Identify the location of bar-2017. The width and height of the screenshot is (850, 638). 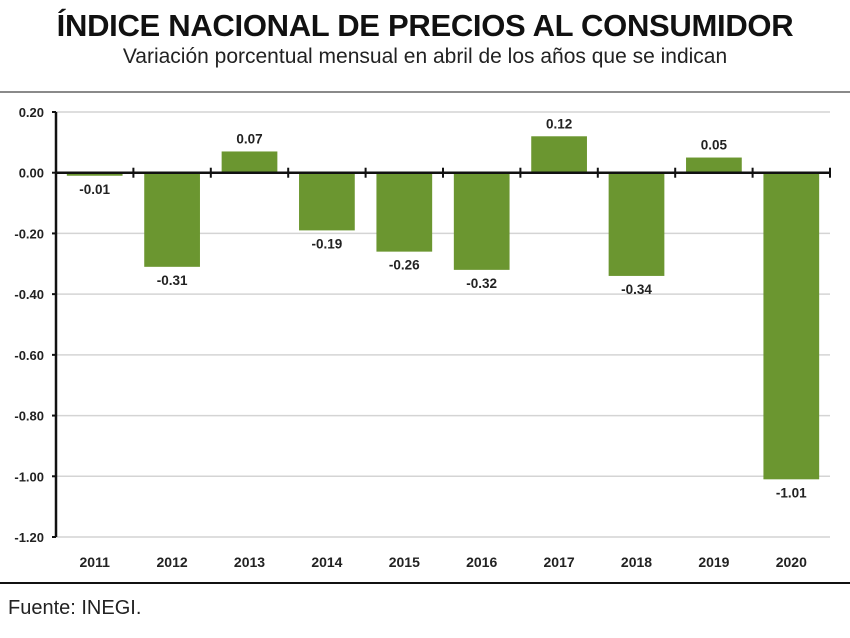
(559, 154).